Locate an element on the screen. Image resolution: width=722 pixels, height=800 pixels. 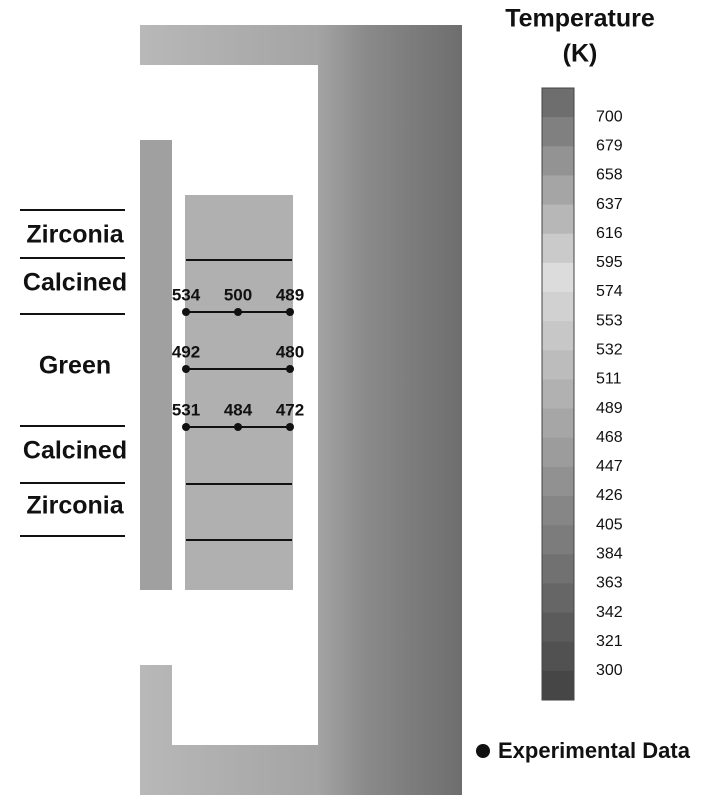
colorbar-label: 405 is located at coordinates (609, 524).